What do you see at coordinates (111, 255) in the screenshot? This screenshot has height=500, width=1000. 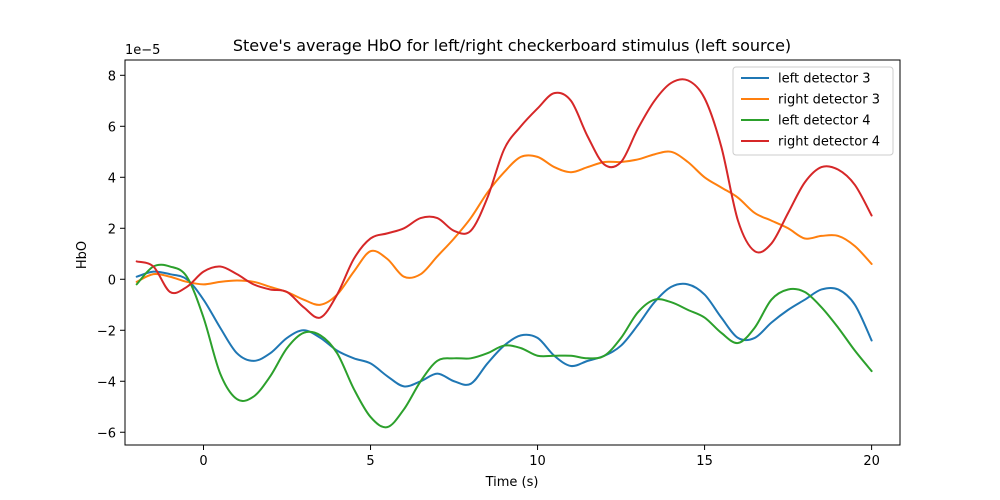 I see `y-axis: −6 −4 −2 0 2 4 6 8` at bounding box center [111, 255].